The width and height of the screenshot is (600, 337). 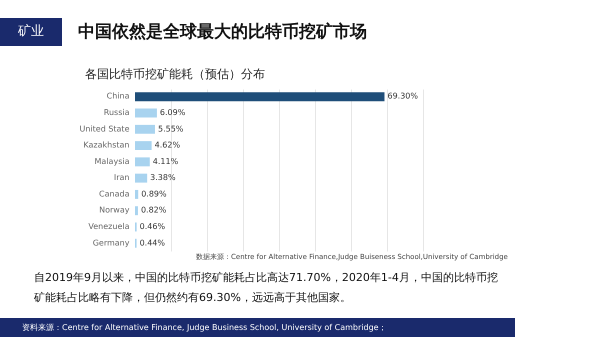 I want to click on y-tick-label: Germany, so click(x=111, y=243).